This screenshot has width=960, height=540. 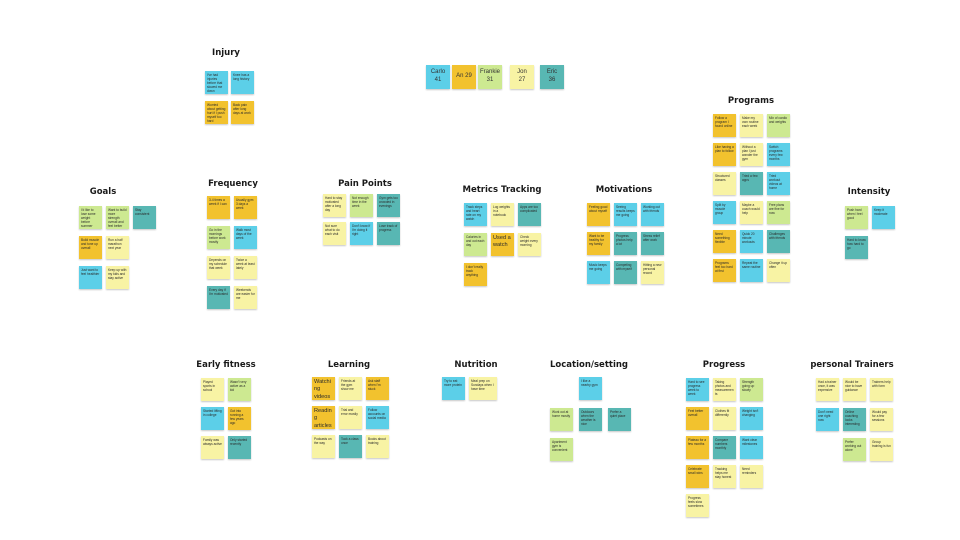 What do you see at coordinates (212, 389) in the screenshot?
I see `sticky-note: Played sports in school` at bounding box center [212, 389].